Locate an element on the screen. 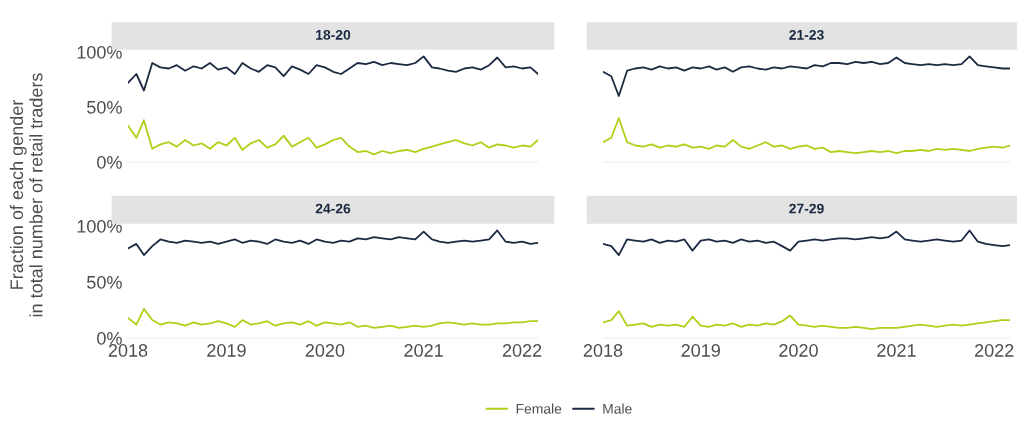  y-axis-title: Fraction of each gender in total number of retail traders is located at coordinates (26, 195).